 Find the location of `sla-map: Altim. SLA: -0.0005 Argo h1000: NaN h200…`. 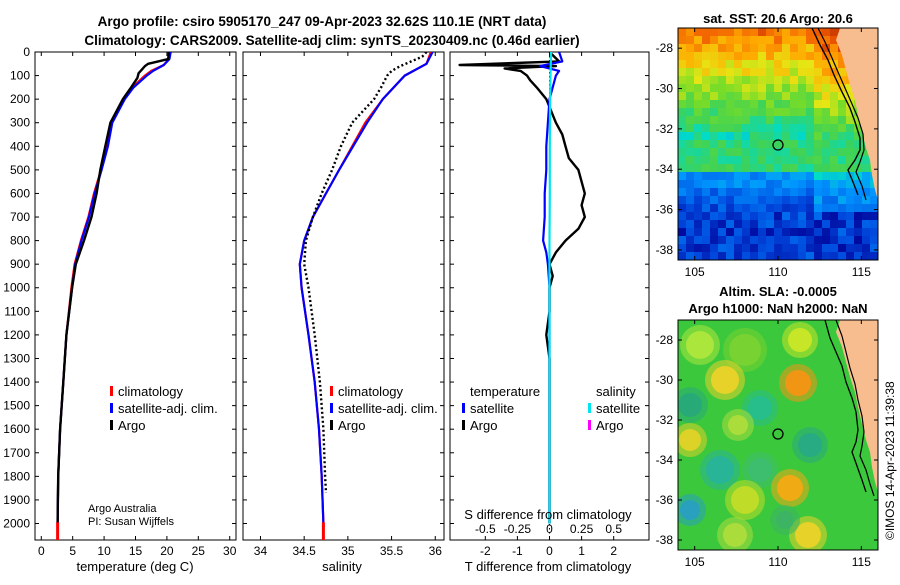

sla-map: Altim. SLA: -0.0005 Argo h1000: NaN h200… is located at coordinates (767, 426).